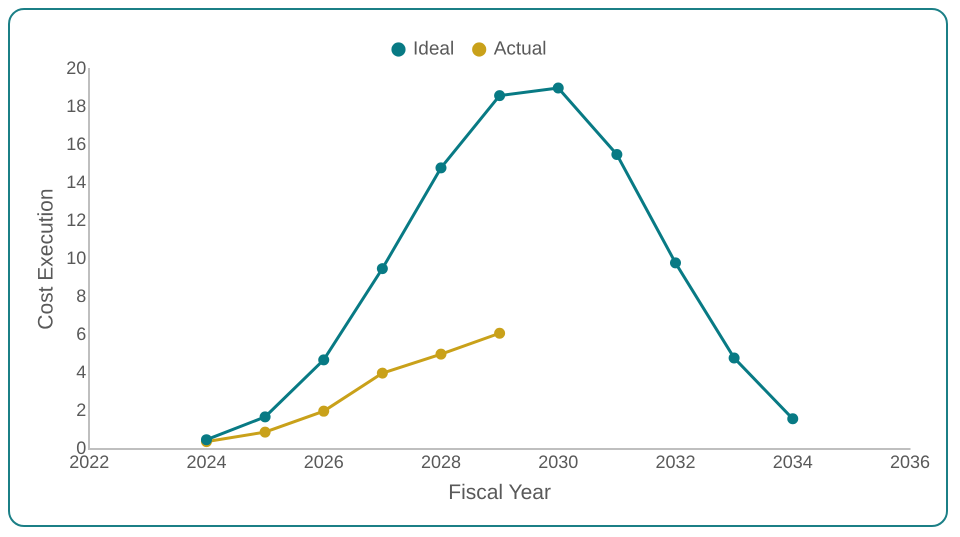 The height and width of the screenshot is (537, 960). Describe the element at coordinates (81, 296) in the screenshot. I see `y-tick-label: 8` at that location.